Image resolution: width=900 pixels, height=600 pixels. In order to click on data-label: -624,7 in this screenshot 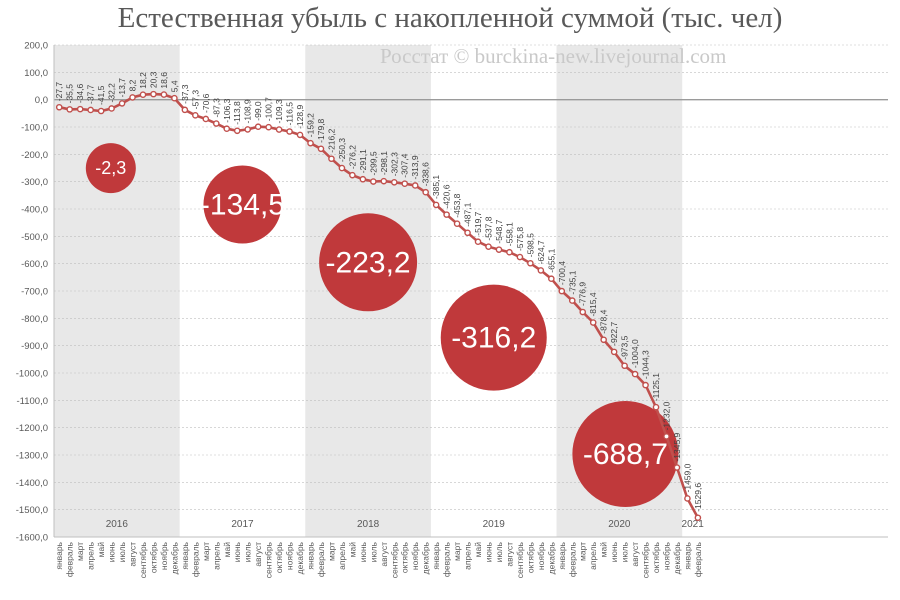, I will do `click(541, 252)`.